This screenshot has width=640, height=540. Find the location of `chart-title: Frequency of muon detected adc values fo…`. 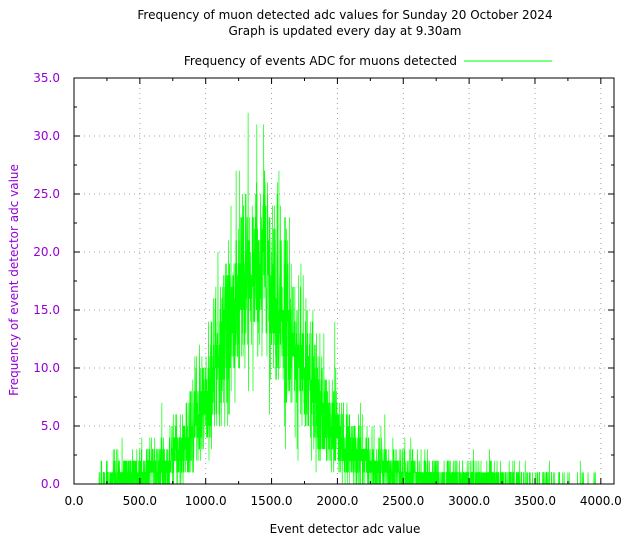

chart-title: Frequency of muon detected adc values fo… is located at coordinates (344, 15).